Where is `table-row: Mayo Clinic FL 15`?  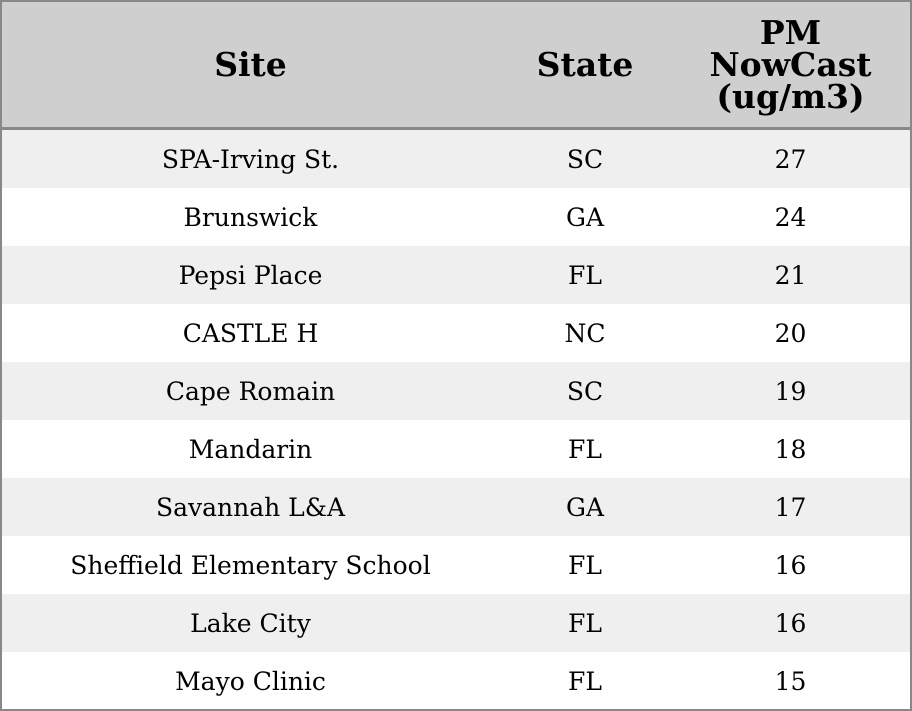
table-row: Mayo Clinic FL 15 is located at coordinates (456, 680).